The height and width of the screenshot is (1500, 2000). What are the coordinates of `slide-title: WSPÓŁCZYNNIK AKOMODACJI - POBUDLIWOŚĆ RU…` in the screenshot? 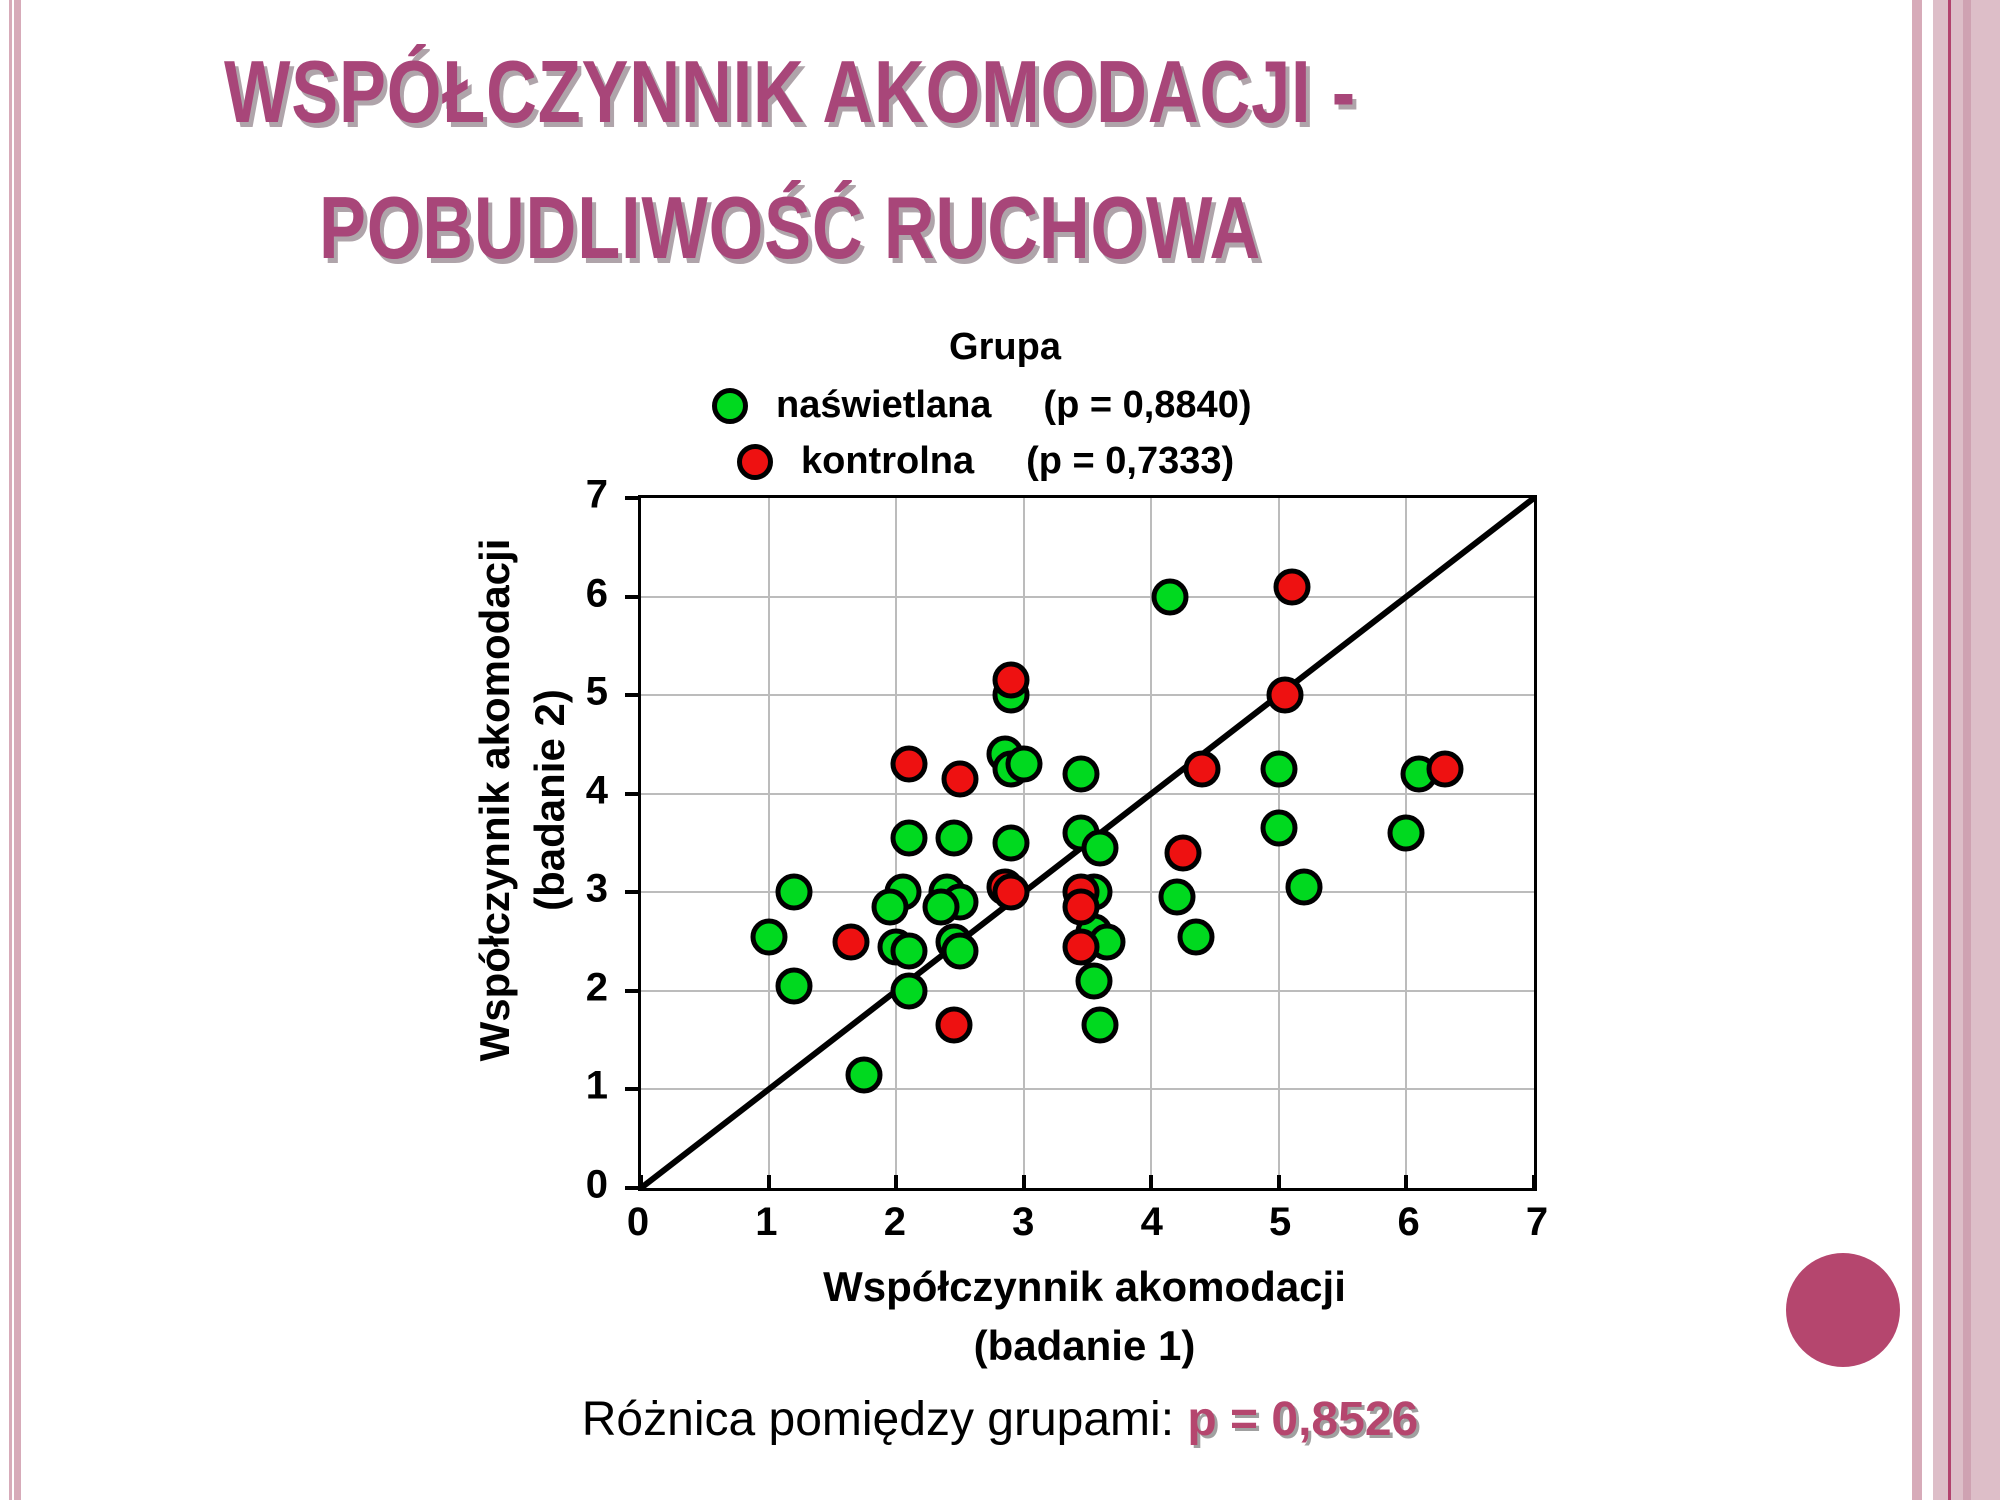 It's located at (790, 160).